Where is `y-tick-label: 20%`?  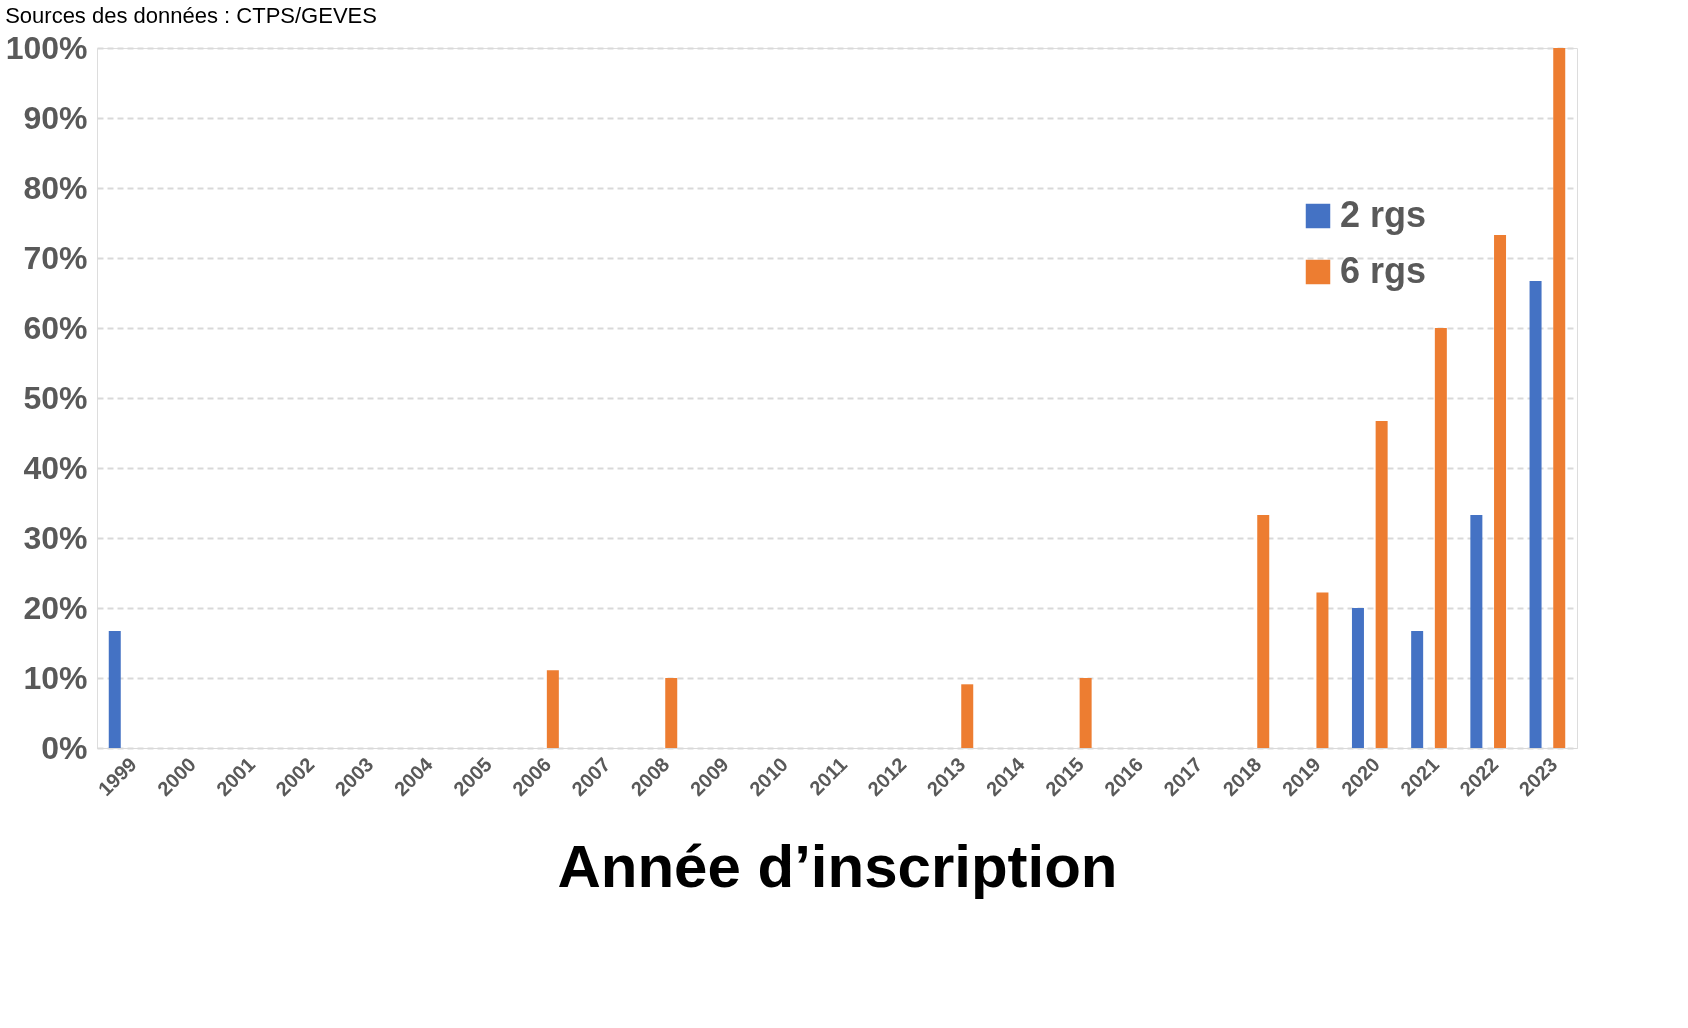
y-tick-label: 20% is located at coordinates (55, 607).